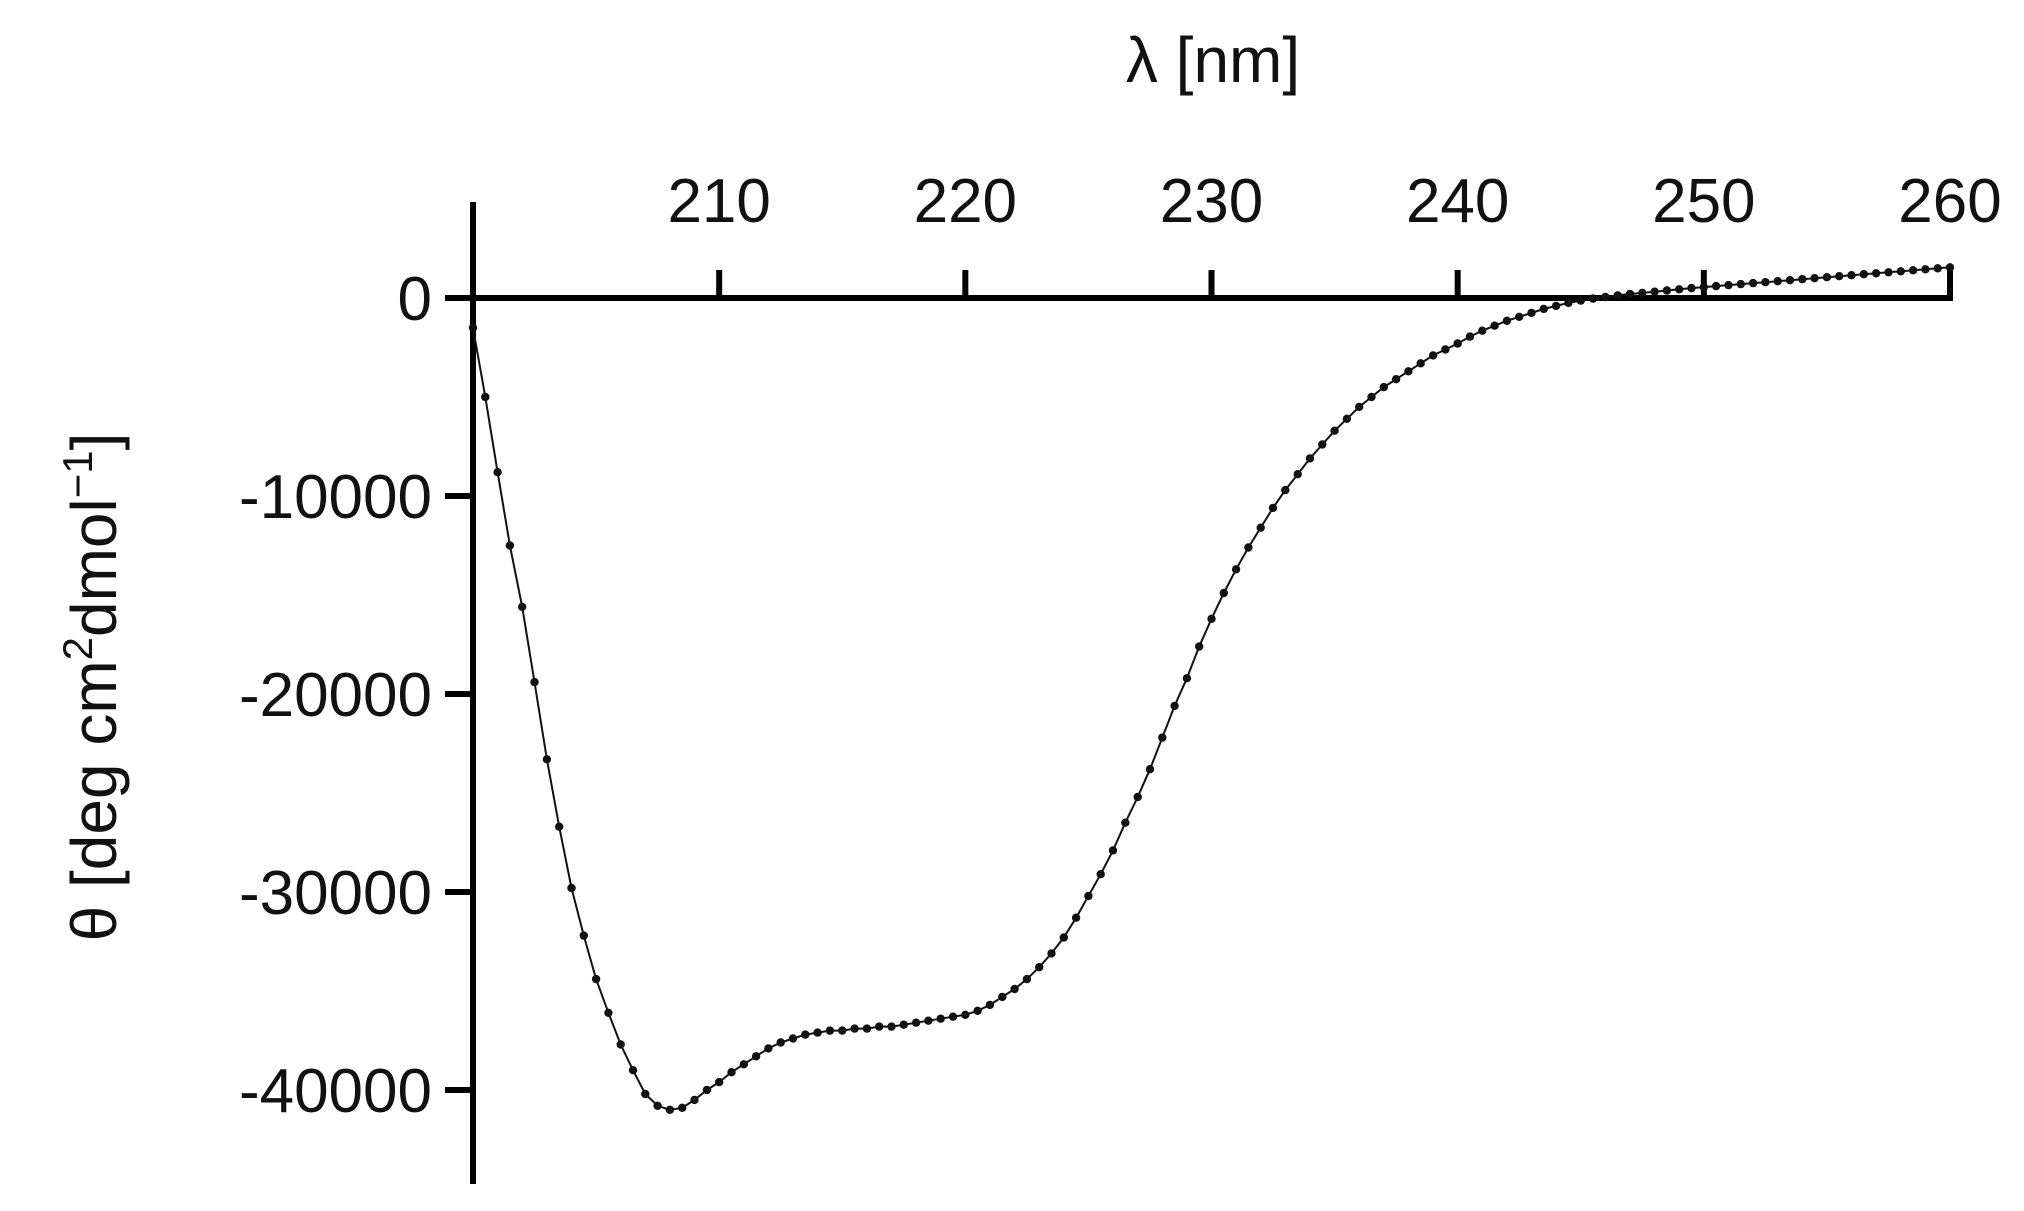 The height and width of the screenshot is (1211, 2024). What do you see at coordinates (335, 1091) in the screenshot?
I see `y-tick-label--40000: -40000` at bounding box center [335, 1091].